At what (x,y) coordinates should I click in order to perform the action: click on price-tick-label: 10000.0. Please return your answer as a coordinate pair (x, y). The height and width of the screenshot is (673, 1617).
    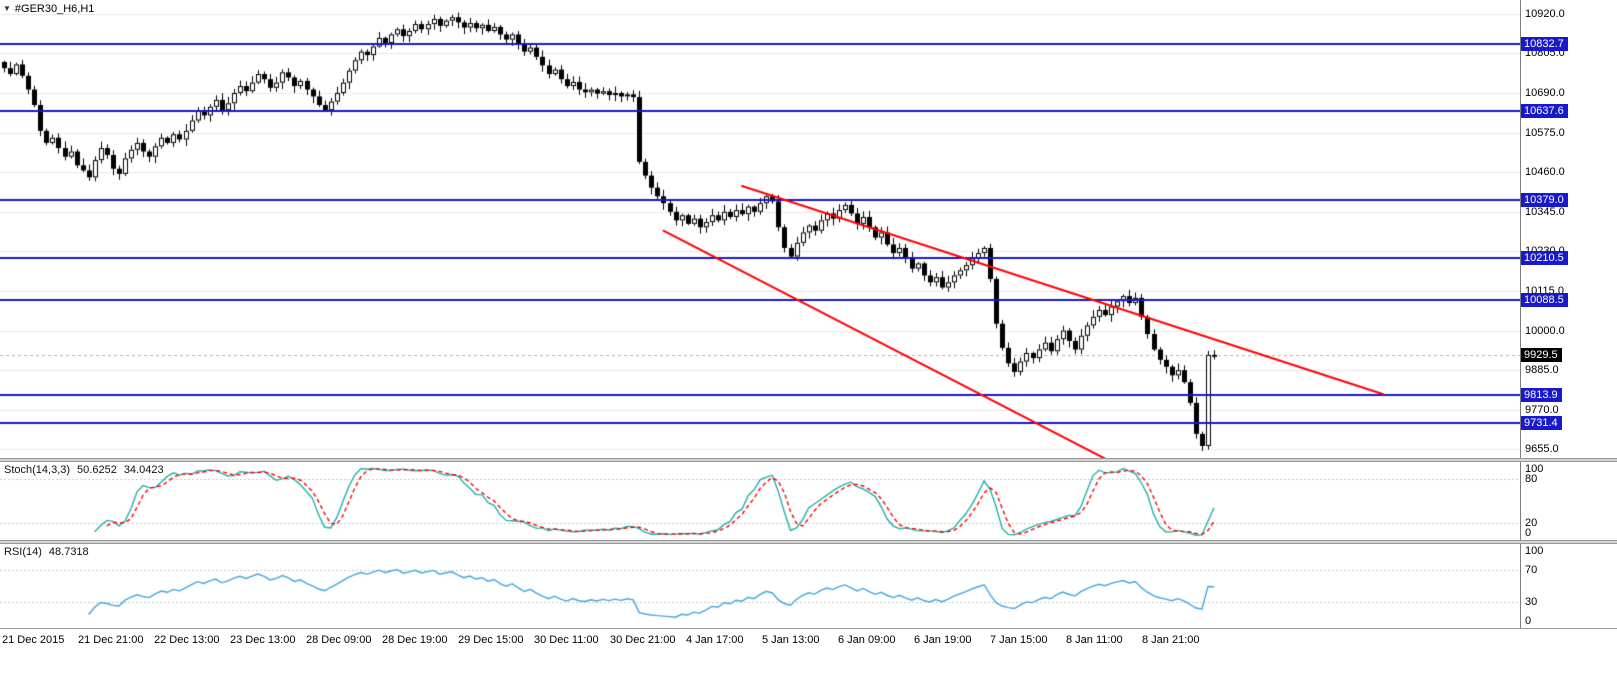
    Looking at the image, I should click on (1545, 330).